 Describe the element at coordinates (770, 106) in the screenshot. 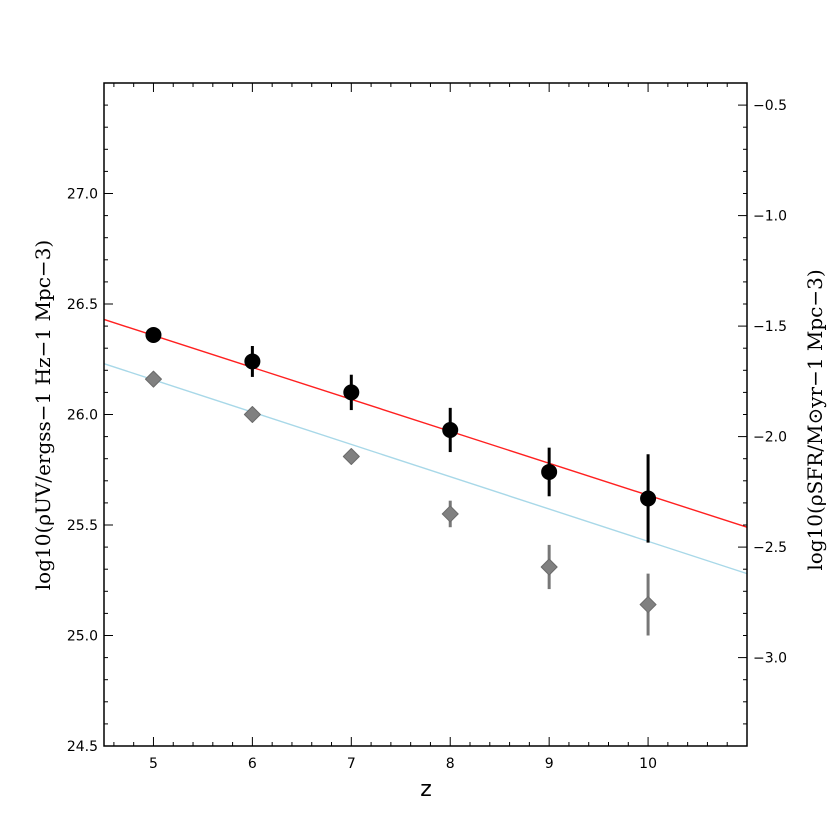

I see `y-tick-label-right: −0.5` at that location.